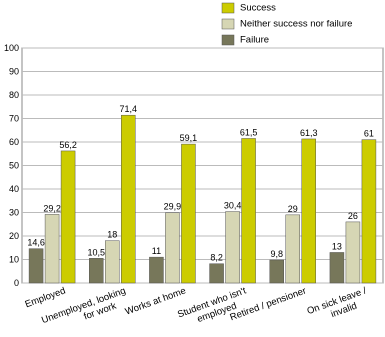 Image resolution: width=385 pixels, height=337 pixels. Describe the element at coordinates (296, 24) in the screenshot. I see `legend-label: Neither success nor failure` at that location.